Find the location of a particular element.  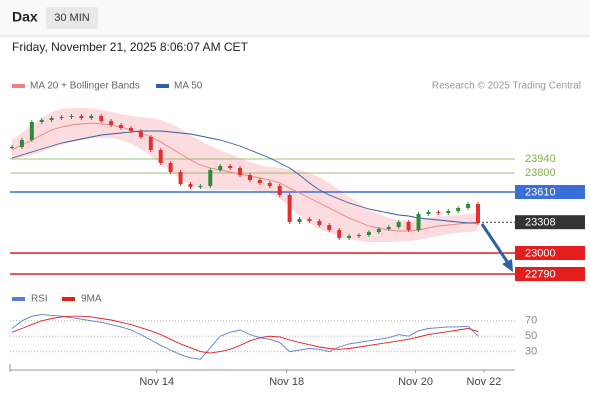

x-tick-label: Nov 18 is located at coordinates (286, 382).